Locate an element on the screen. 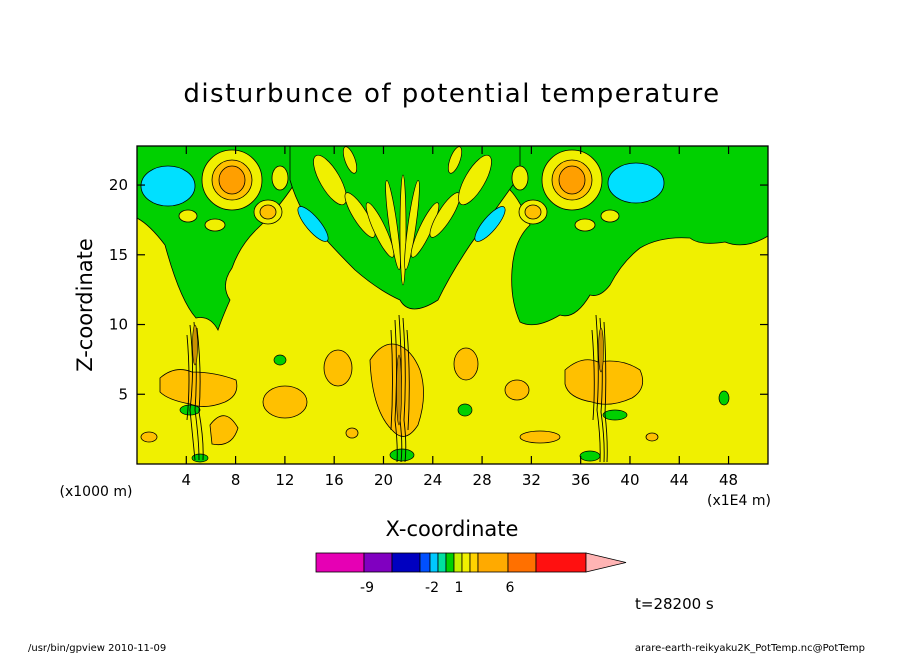  x-tick-label-24: 24 is located at coordinates (432, 480).